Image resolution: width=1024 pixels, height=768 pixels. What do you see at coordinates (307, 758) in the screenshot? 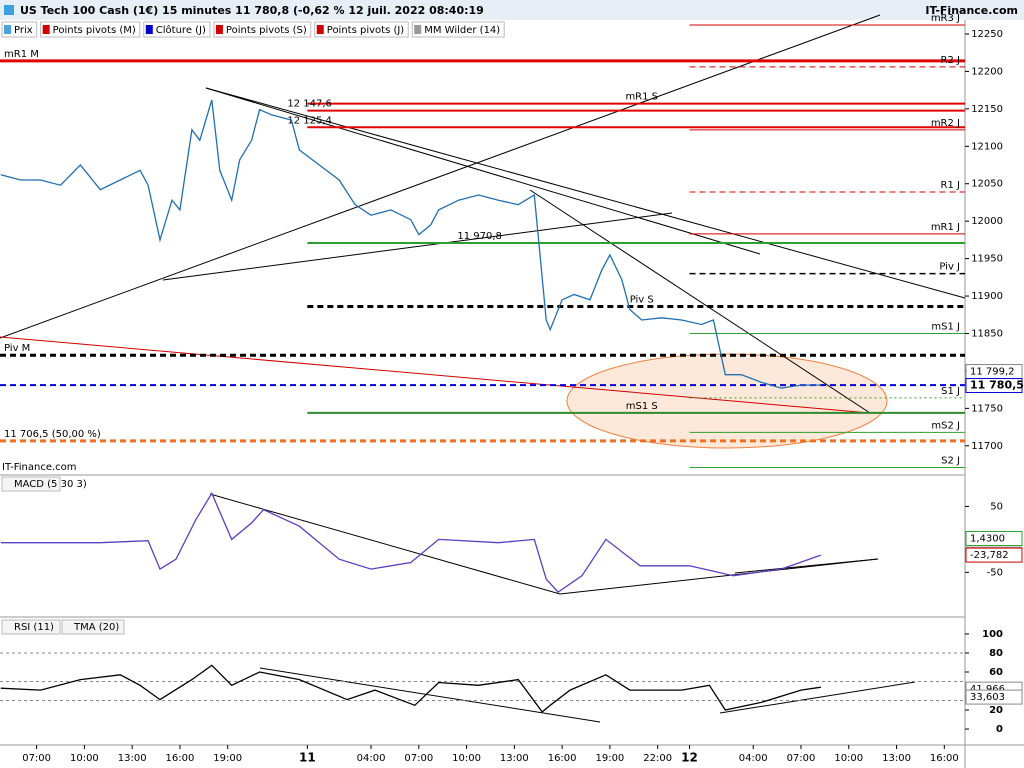
I see `x-tick-label: 11` at bounding box center [307, 758].